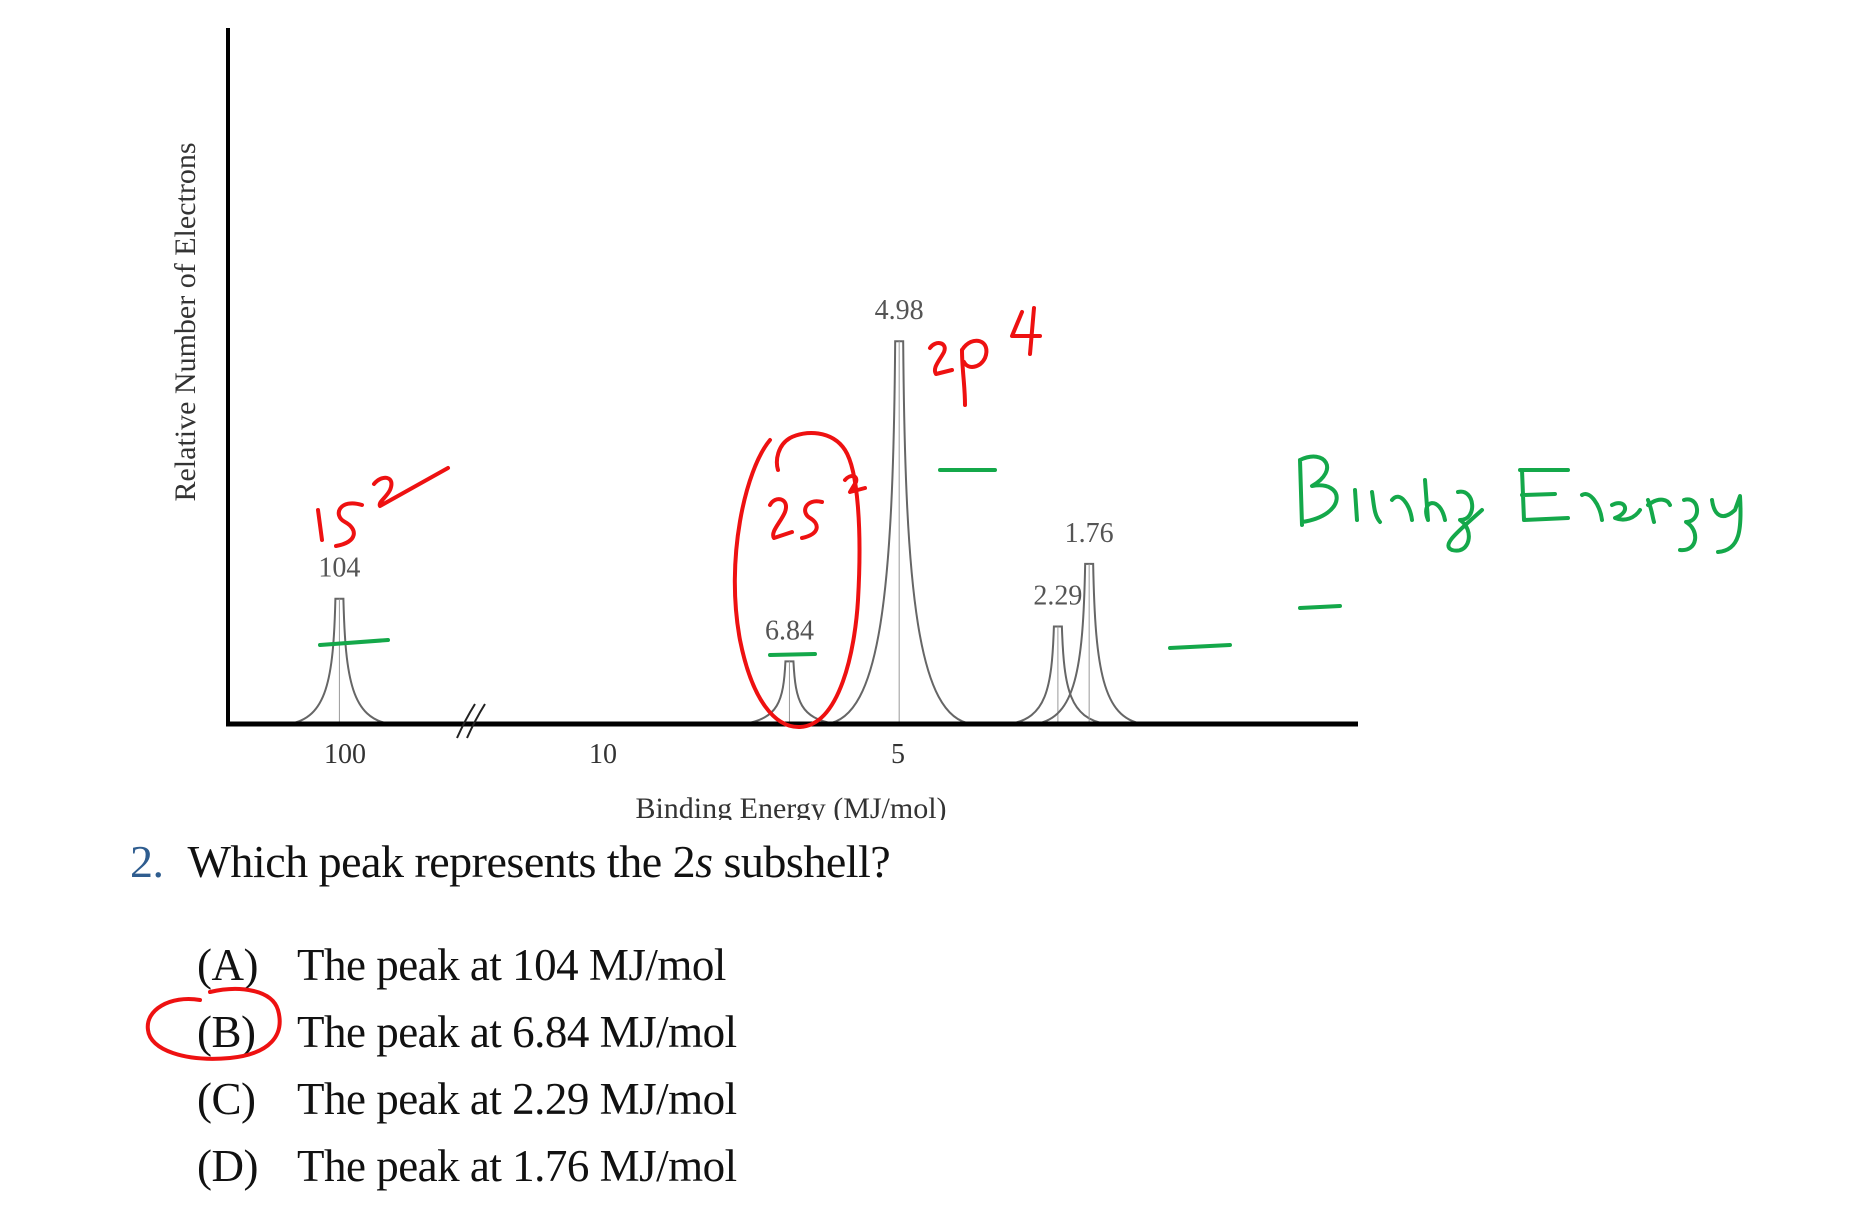  What do you see at coordinates (898, 754) in the screenshot?
I see `x-tick-label-5: 5` at bounding box center [898, 754].